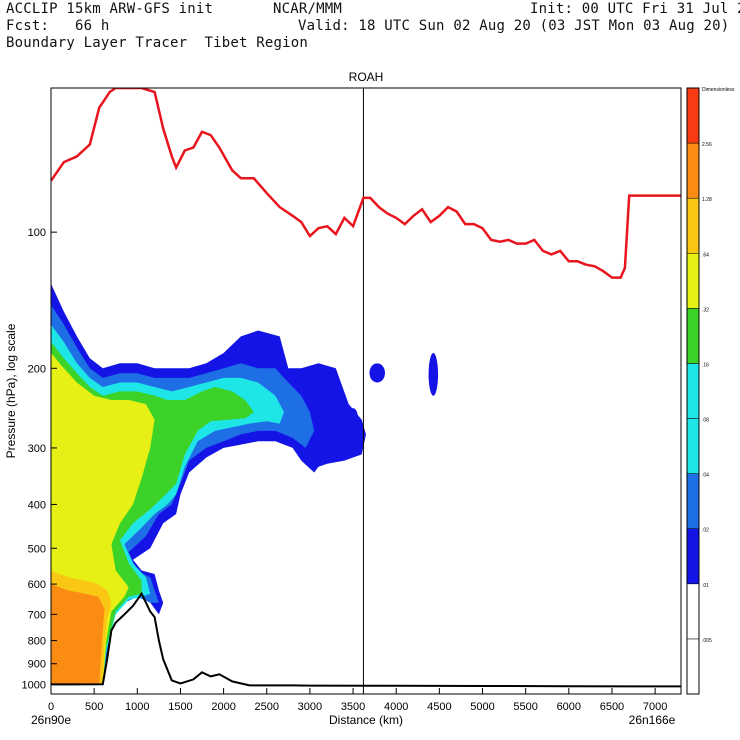 The height and width of the screenshot is (740, 740). What do you see at coordinates (353, 707) in the screenshot?
I see `x-tick-label: 3500` at bounding box center [353, 707].